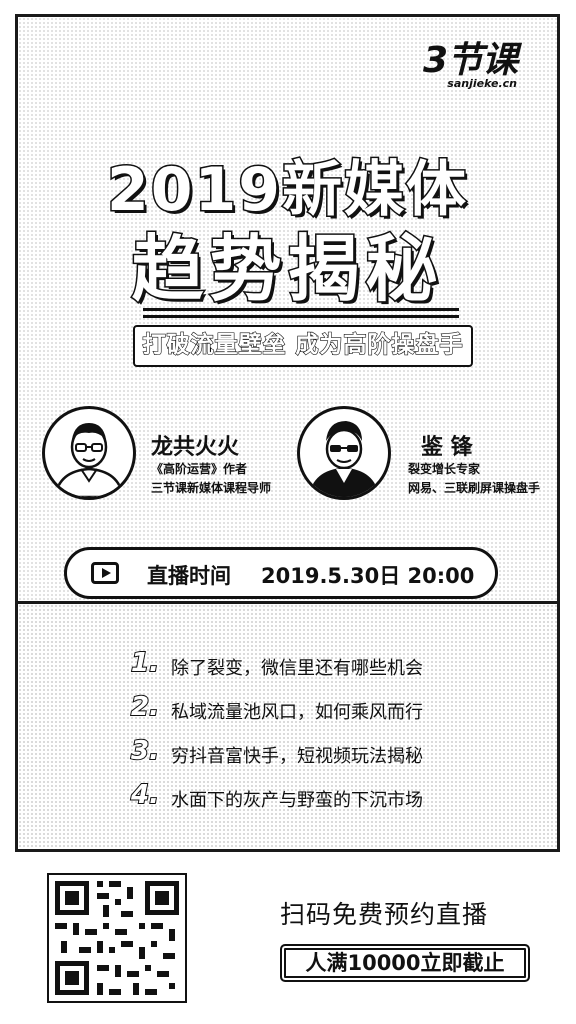 The height and width of the screenshot is (1024, 576). I want to click on logo-mark: 3节课, so click(470, 60).